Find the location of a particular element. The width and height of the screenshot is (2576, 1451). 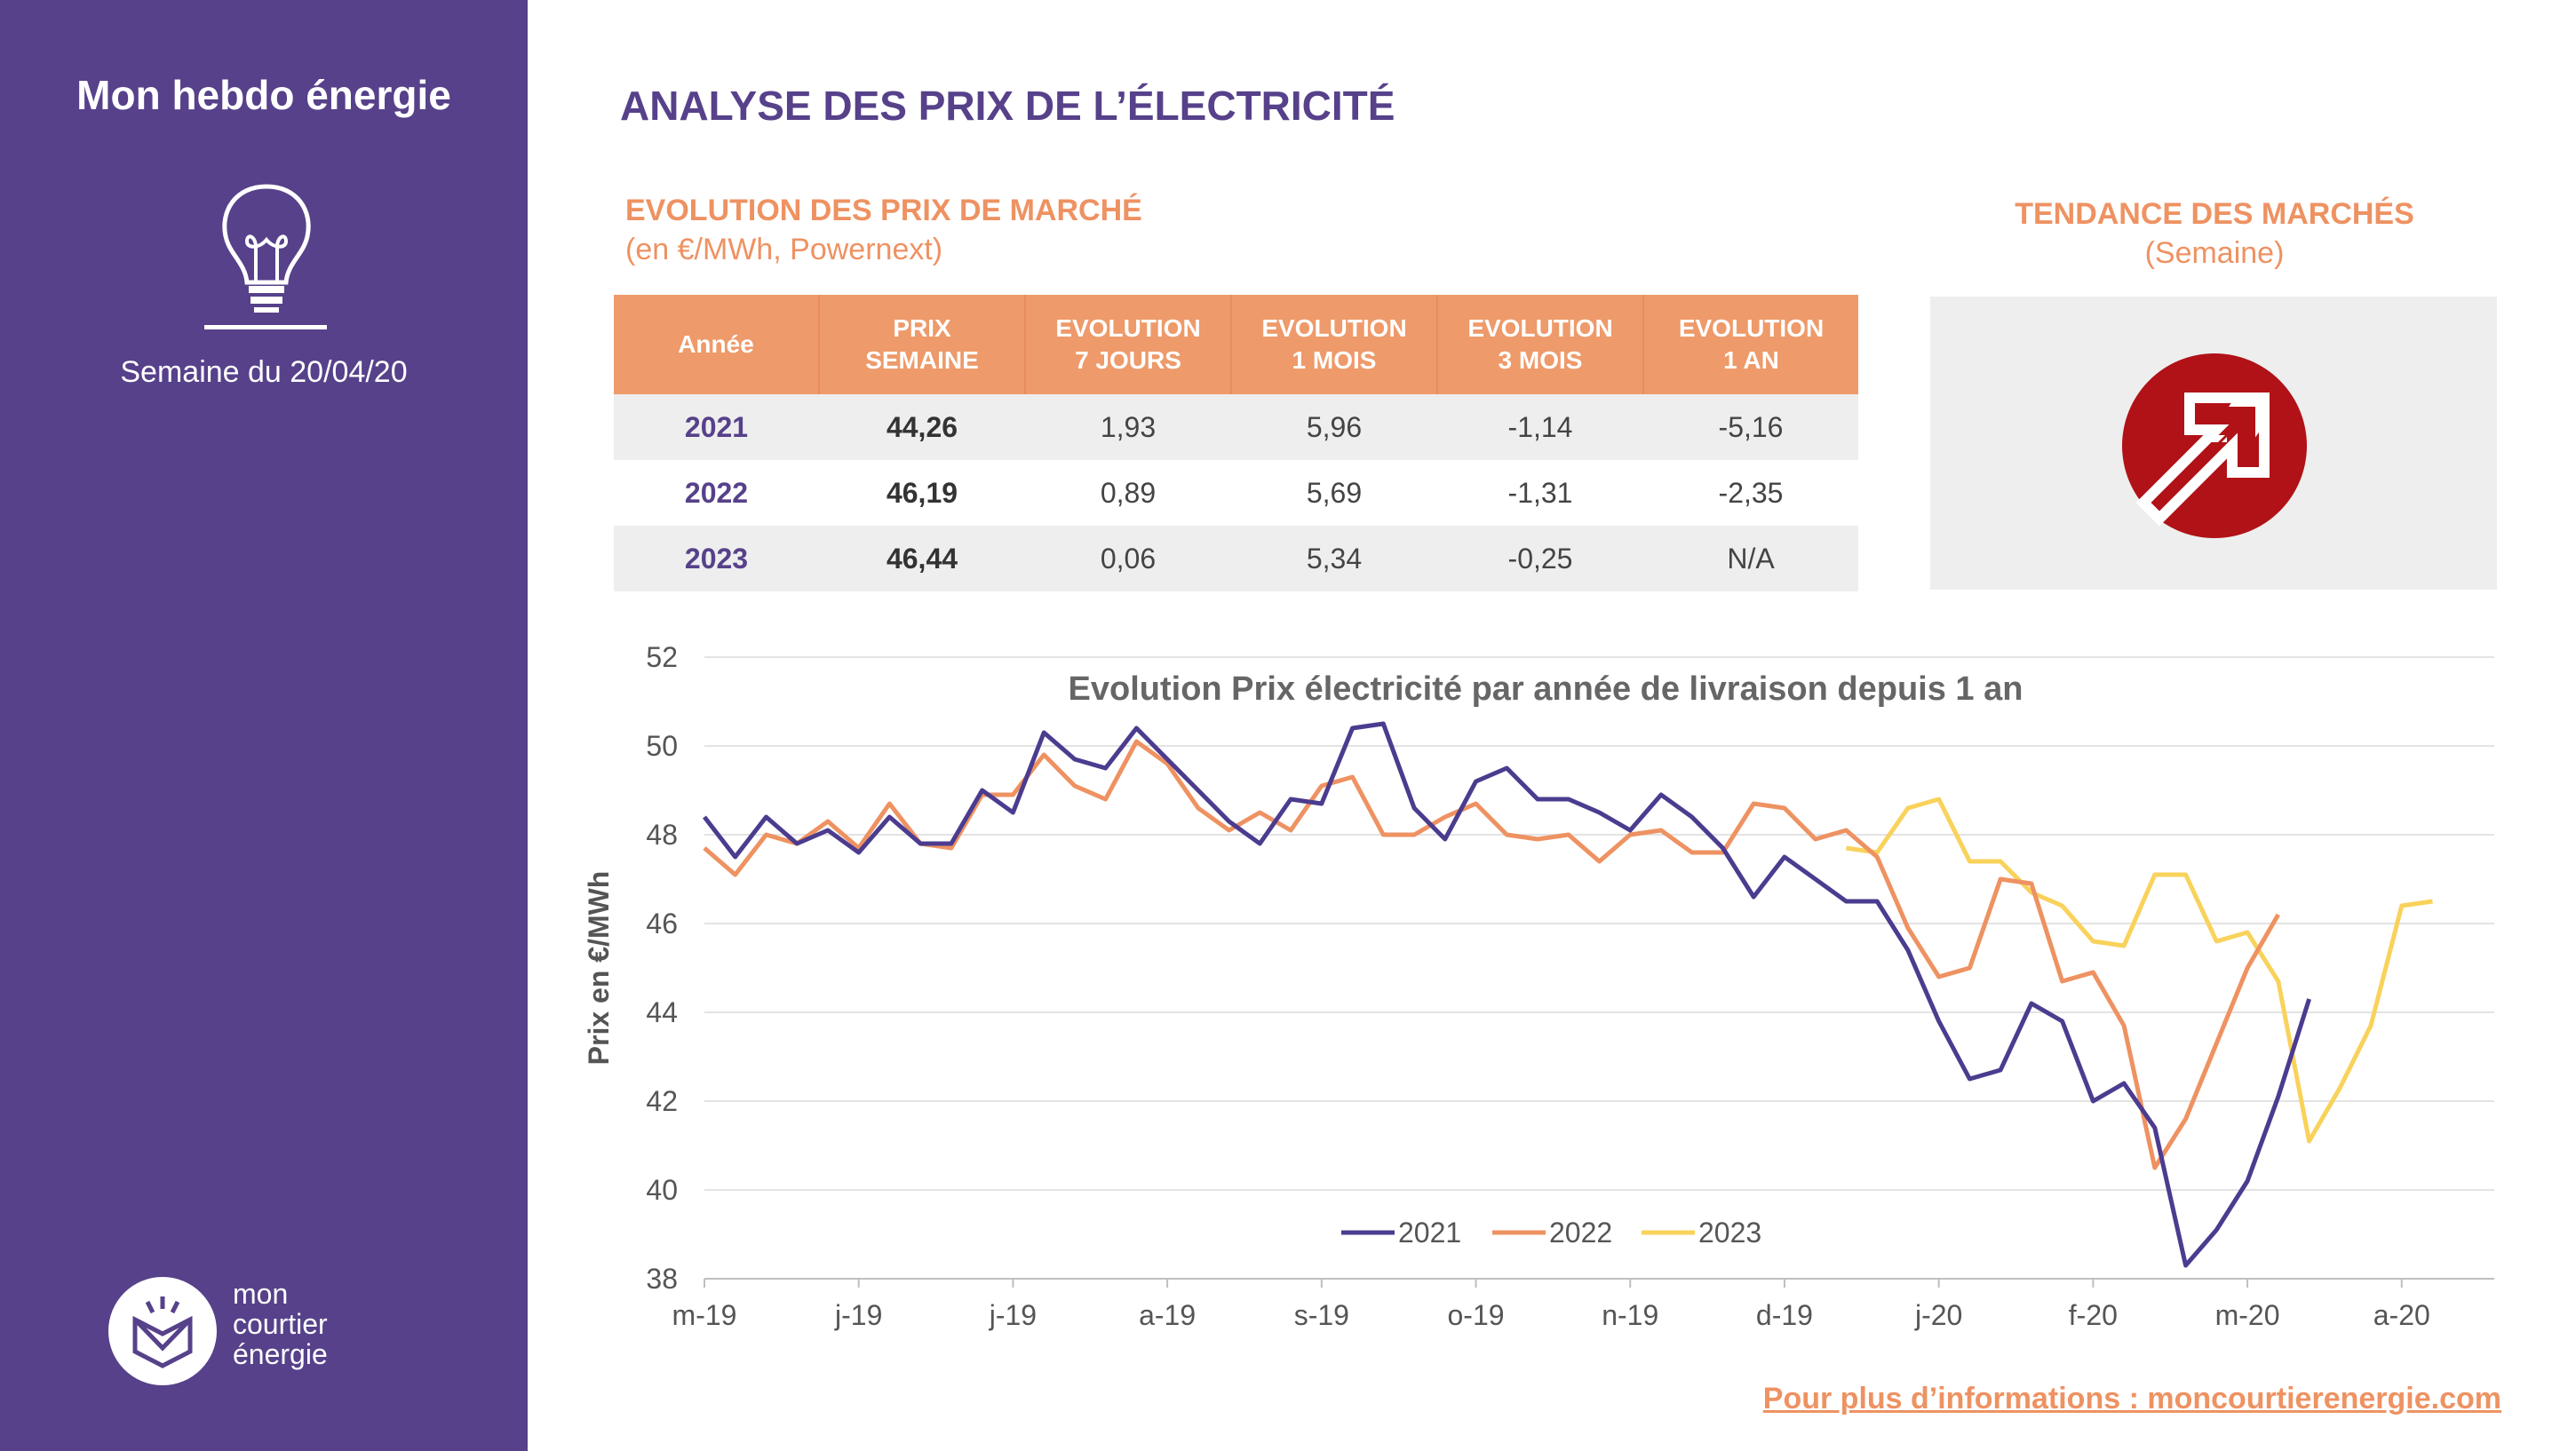

y-tick-label: 38 is located at coordinates (662, 1279).